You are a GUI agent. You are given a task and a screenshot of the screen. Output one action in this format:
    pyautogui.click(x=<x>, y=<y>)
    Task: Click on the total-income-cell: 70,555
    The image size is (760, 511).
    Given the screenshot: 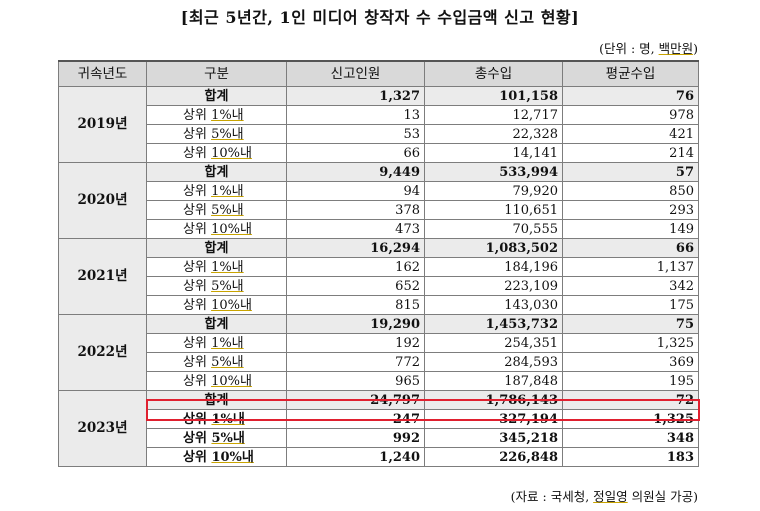 What is the action you would take?
    pyautogui.click(x=493, y=229)
    